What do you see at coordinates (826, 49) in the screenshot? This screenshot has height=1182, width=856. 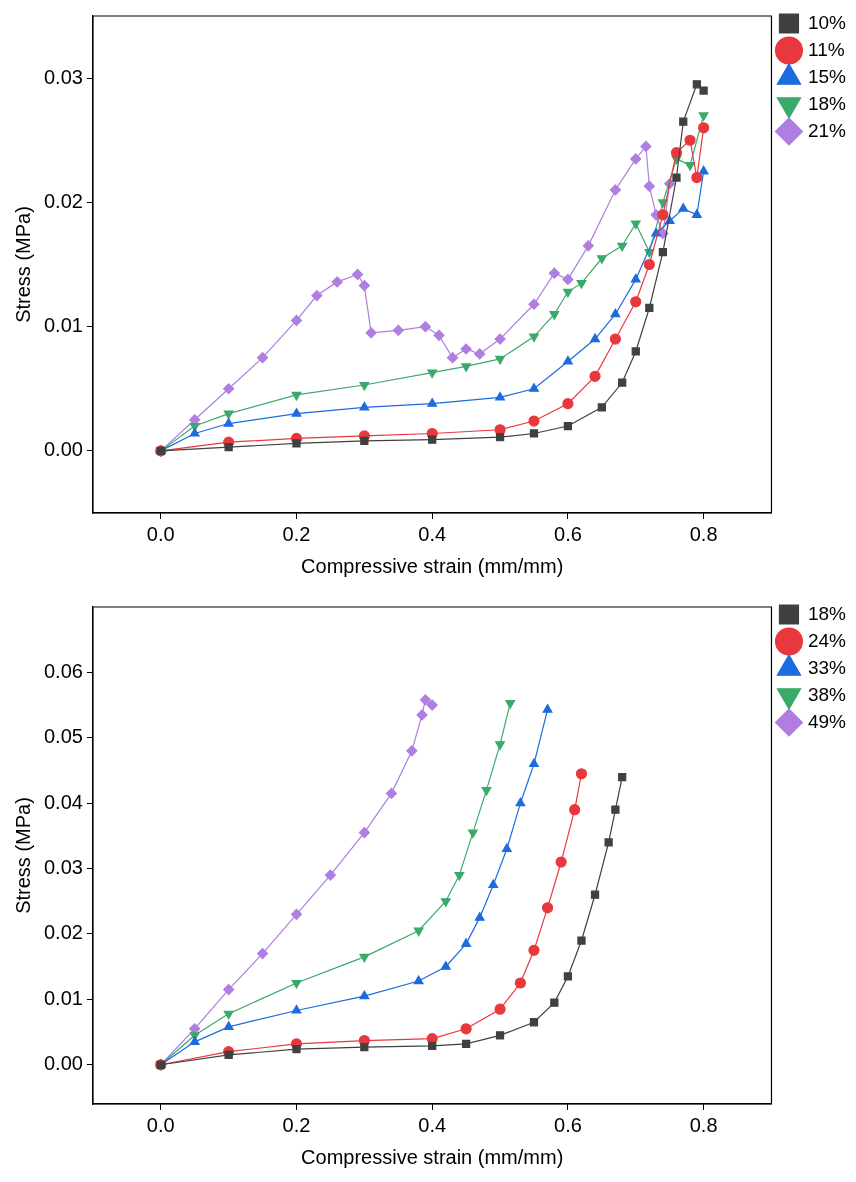 I see `legend-label: 11%` at bounding box center [826, 49].